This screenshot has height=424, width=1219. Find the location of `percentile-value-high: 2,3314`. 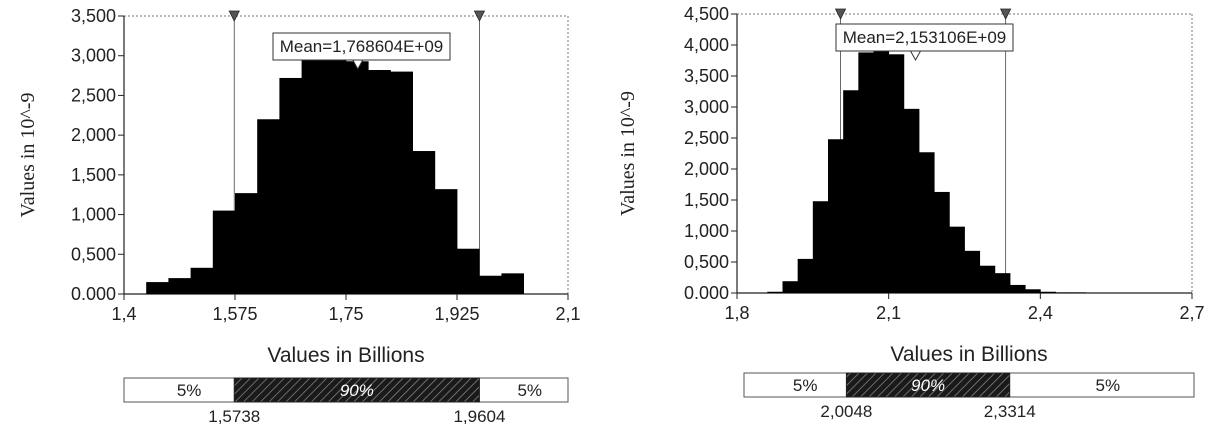

percentile-value-high: 2,3314 is located at coordinates (1010, 411).